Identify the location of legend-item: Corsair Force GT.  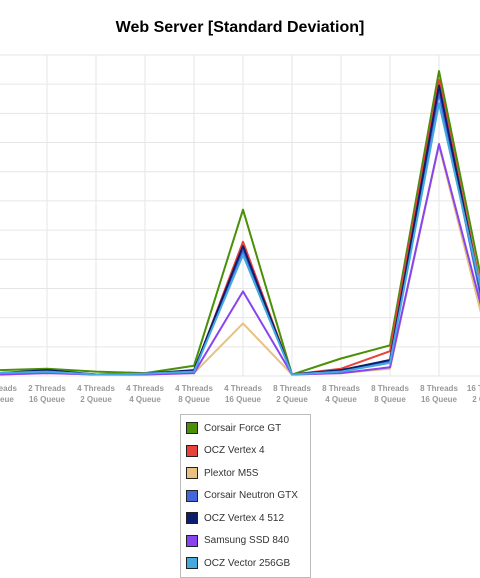
(246, 428).